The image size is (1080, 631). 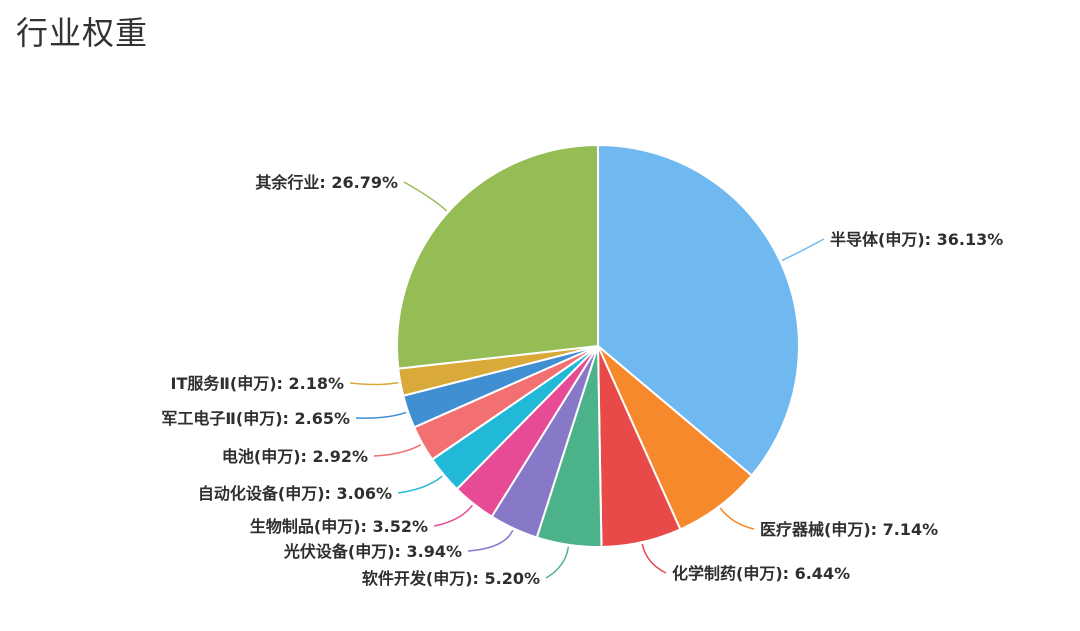 What do you see at coordinates (82, 33) in the screenshot?
I see `page-title: 行业权重` at bounding box center [82, 33].